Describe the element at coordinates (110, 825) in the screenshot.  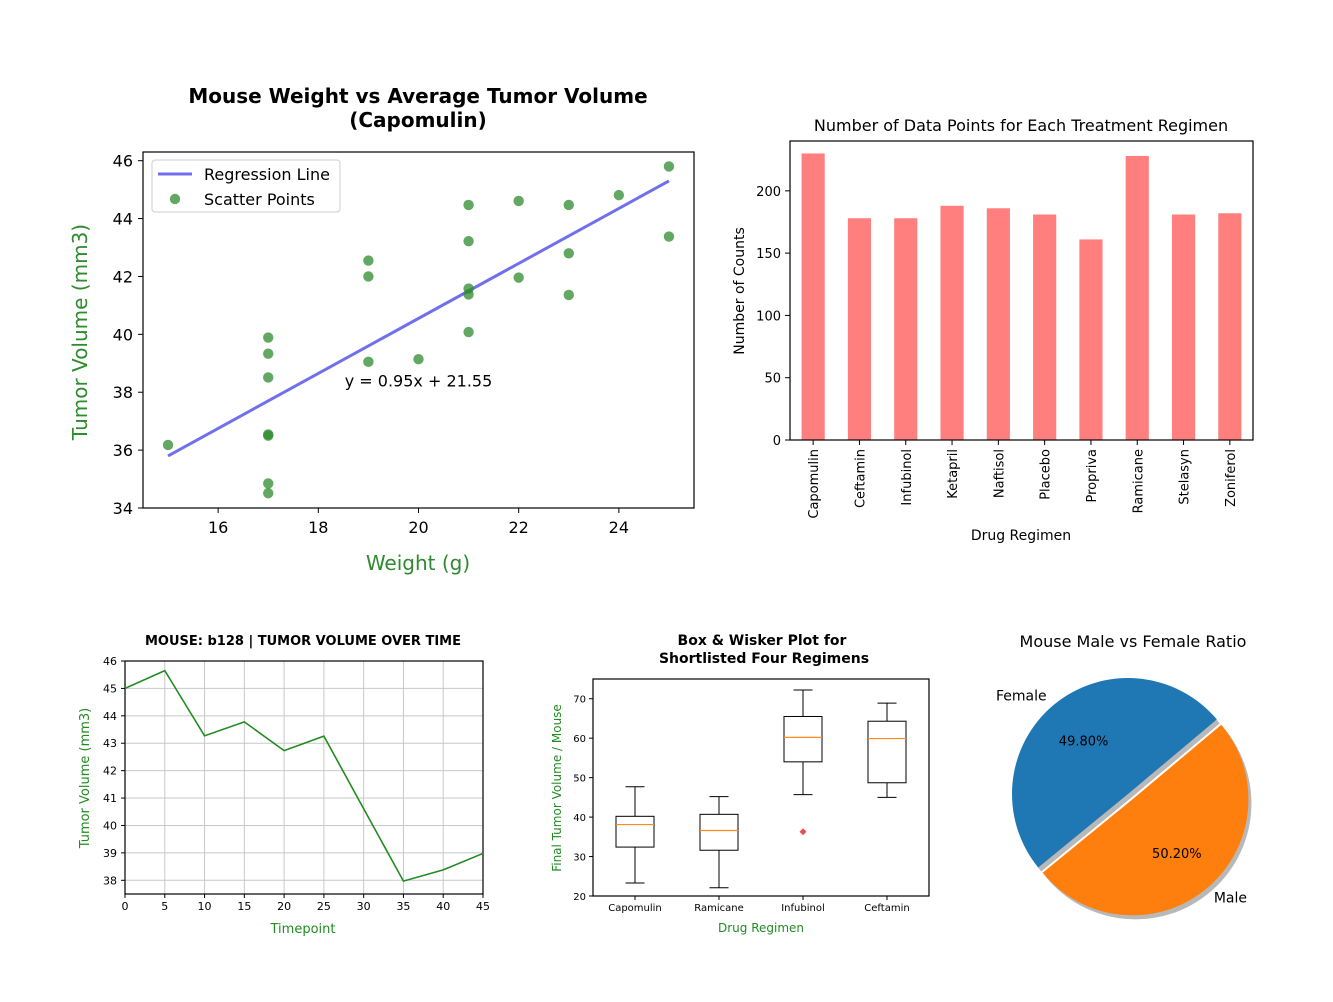
I see `line-y-tick-label: 40` at that location.